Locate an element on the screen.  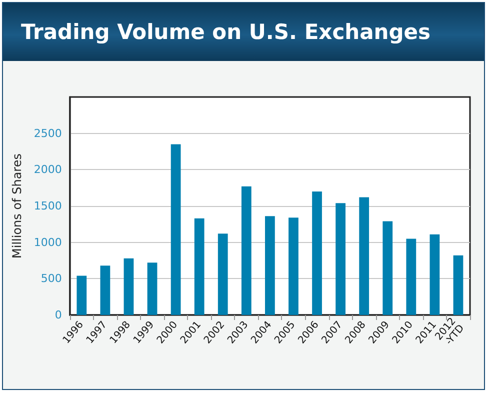
y-tick-label: 500 is located at coordinates (51, 279).